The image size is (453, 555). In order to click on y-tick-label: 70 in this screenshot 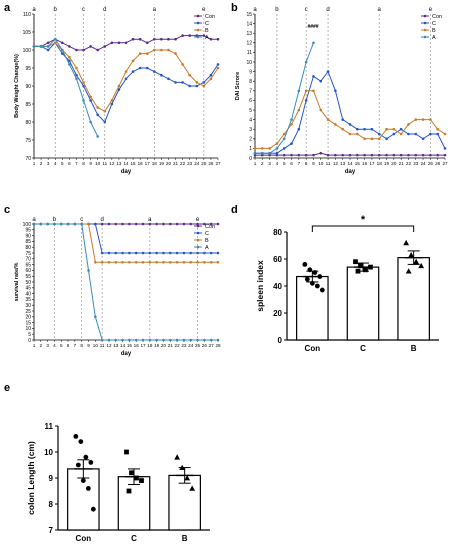, I will do `click(28, 159)`.